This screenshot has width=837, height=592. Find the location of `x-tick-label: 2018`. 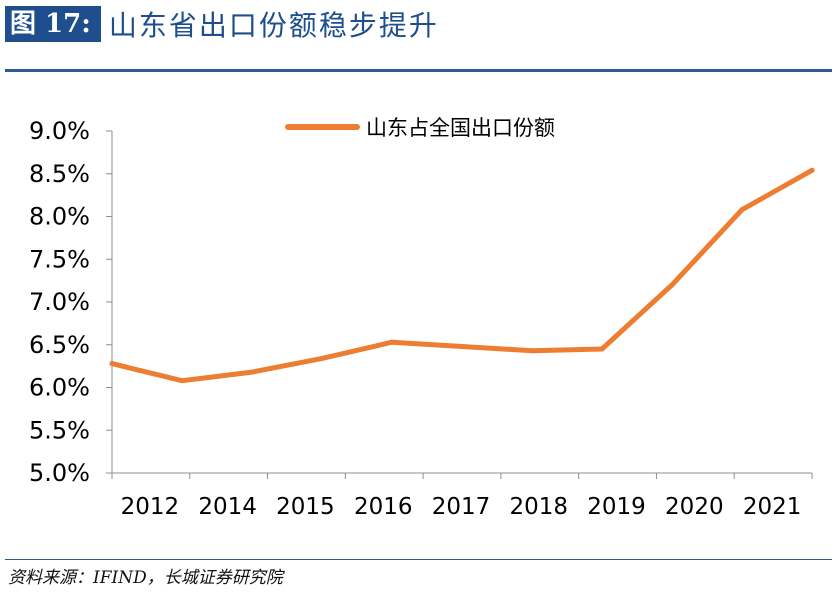

x-tick-label: 2018 is located at coordinates (539, 507).